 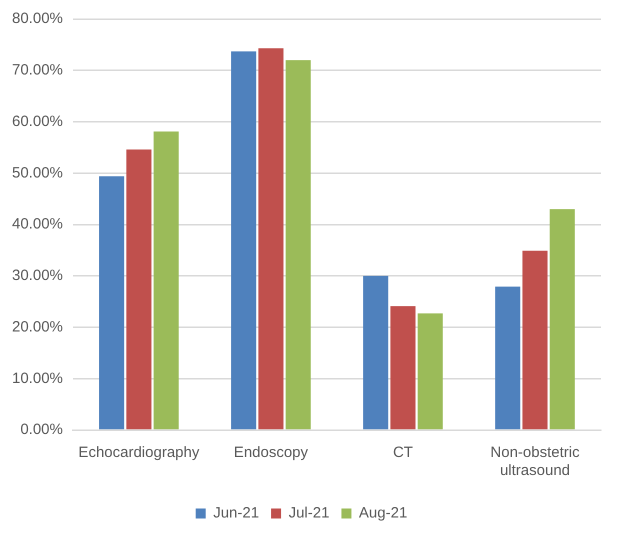 I want to click on y-tick-label: 70.00%, so click(x=37, y=70).